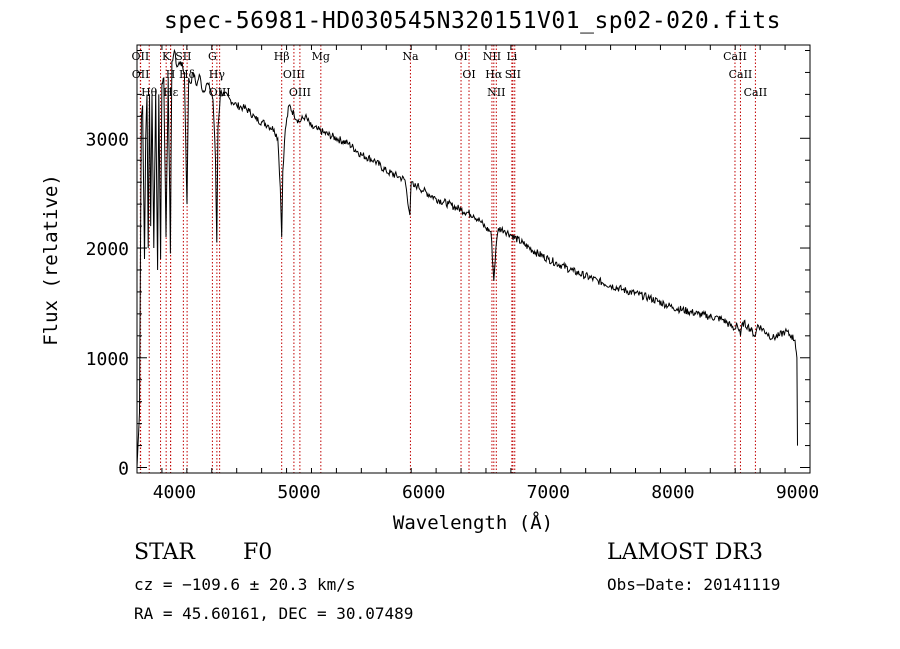 Image resolution: width=900 pixels, height=649 pixels. What do you see at coordinates (672, 492) in the screenshot?
I see `x-tick-label: 8000` at bounding box center [672, 492].